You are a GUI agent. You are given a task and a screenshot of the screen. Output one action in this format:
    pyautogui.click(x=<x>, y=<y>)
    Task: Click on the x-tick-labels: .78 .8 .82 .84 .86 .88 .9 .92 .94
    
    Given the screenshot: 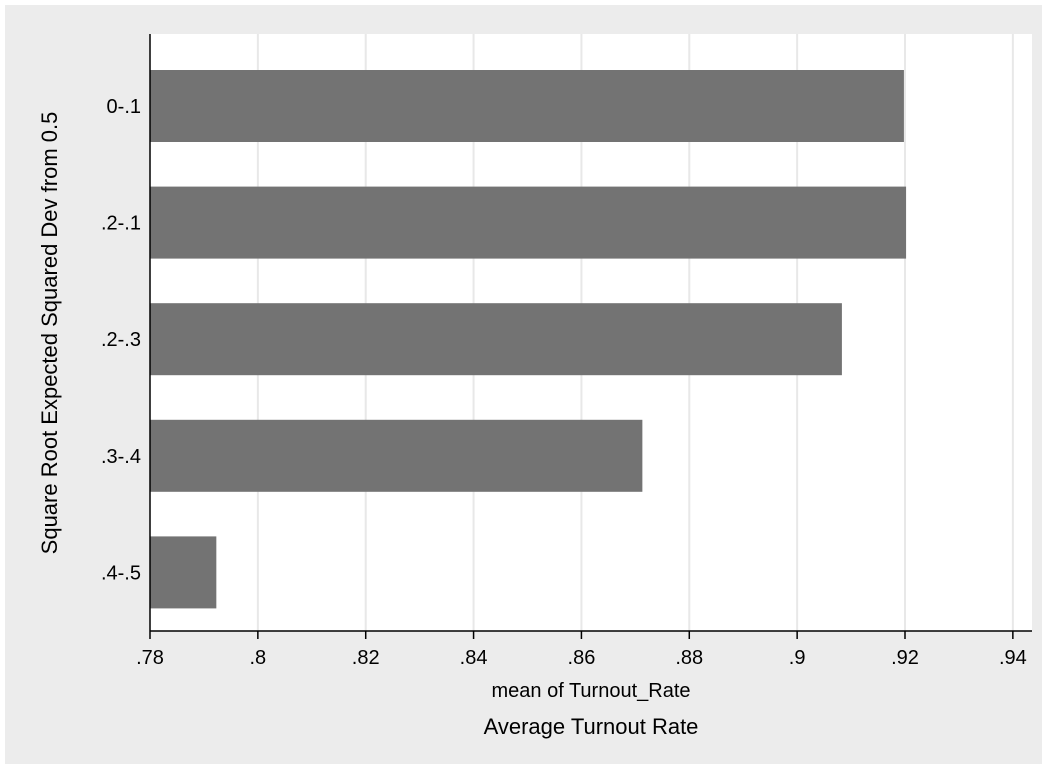 What is the action you would take?
    pyautogui.click(x=581, y=650)
    